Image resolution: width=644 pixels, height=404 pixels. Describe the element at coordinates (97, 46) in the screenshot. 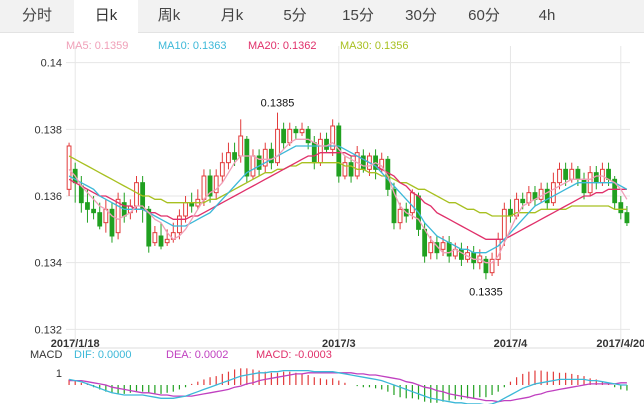

I see `ma5-legend: MA5: 0.1359` at that location.